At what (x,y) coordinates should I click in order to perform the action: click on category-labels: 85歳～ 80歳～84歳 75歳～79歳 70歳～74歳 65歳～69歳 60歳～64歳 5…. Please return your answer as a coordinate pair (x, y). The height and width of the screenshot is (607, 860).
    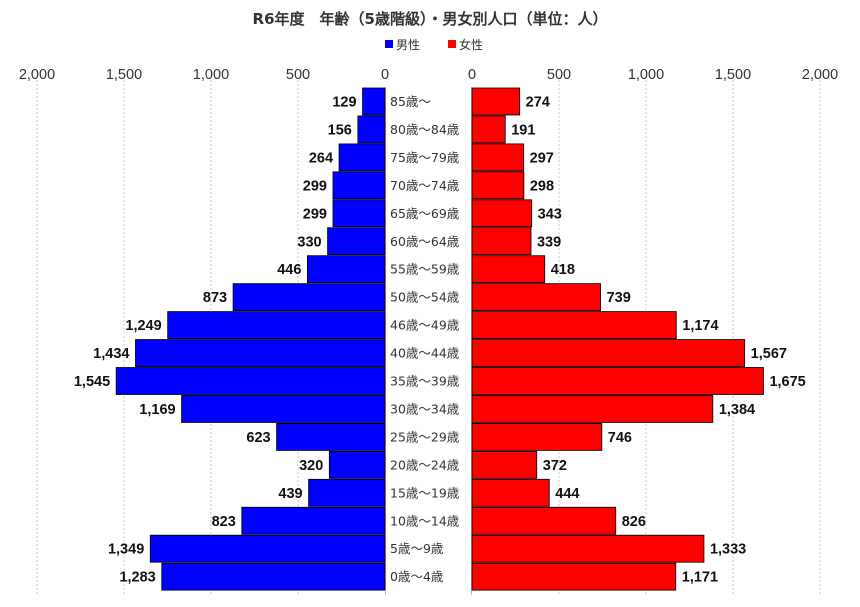
    Looking at the image, I should click on (425, 339).